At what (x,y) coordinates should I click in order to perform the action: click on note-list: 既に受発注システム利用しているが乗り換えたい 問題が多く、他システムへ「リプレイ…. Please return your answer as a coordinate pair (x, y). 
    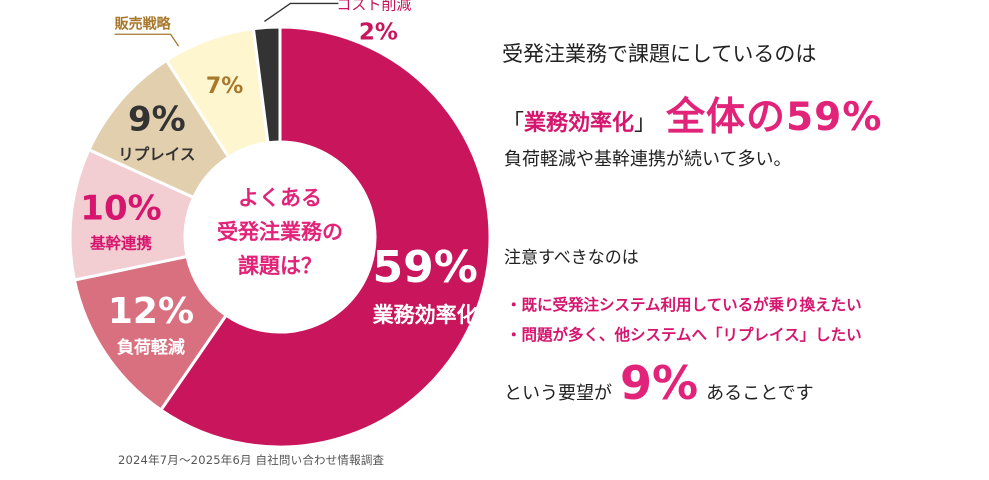
    Looking at the image, I should click on (684, 320).